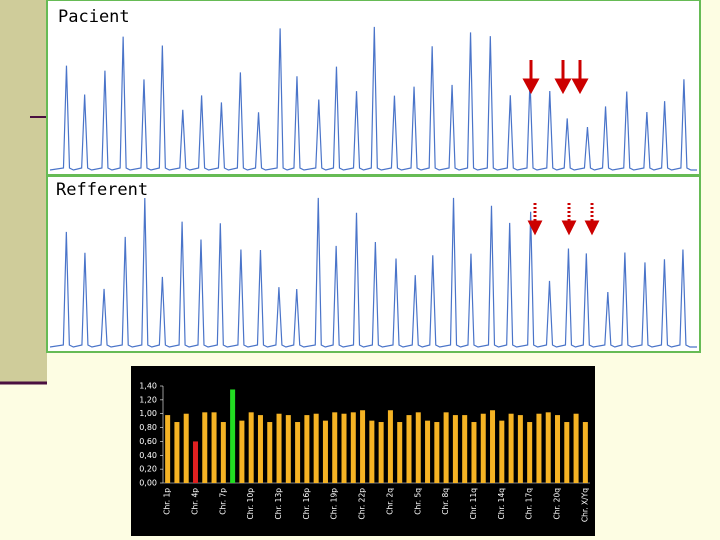 Image resolution: width=720 pixels, height=540 pixels. What do you see at coordinates (445, 501) in the screenshot?
I see `x-tick-label: Chr. 8q` at bounding box center [445, 501].